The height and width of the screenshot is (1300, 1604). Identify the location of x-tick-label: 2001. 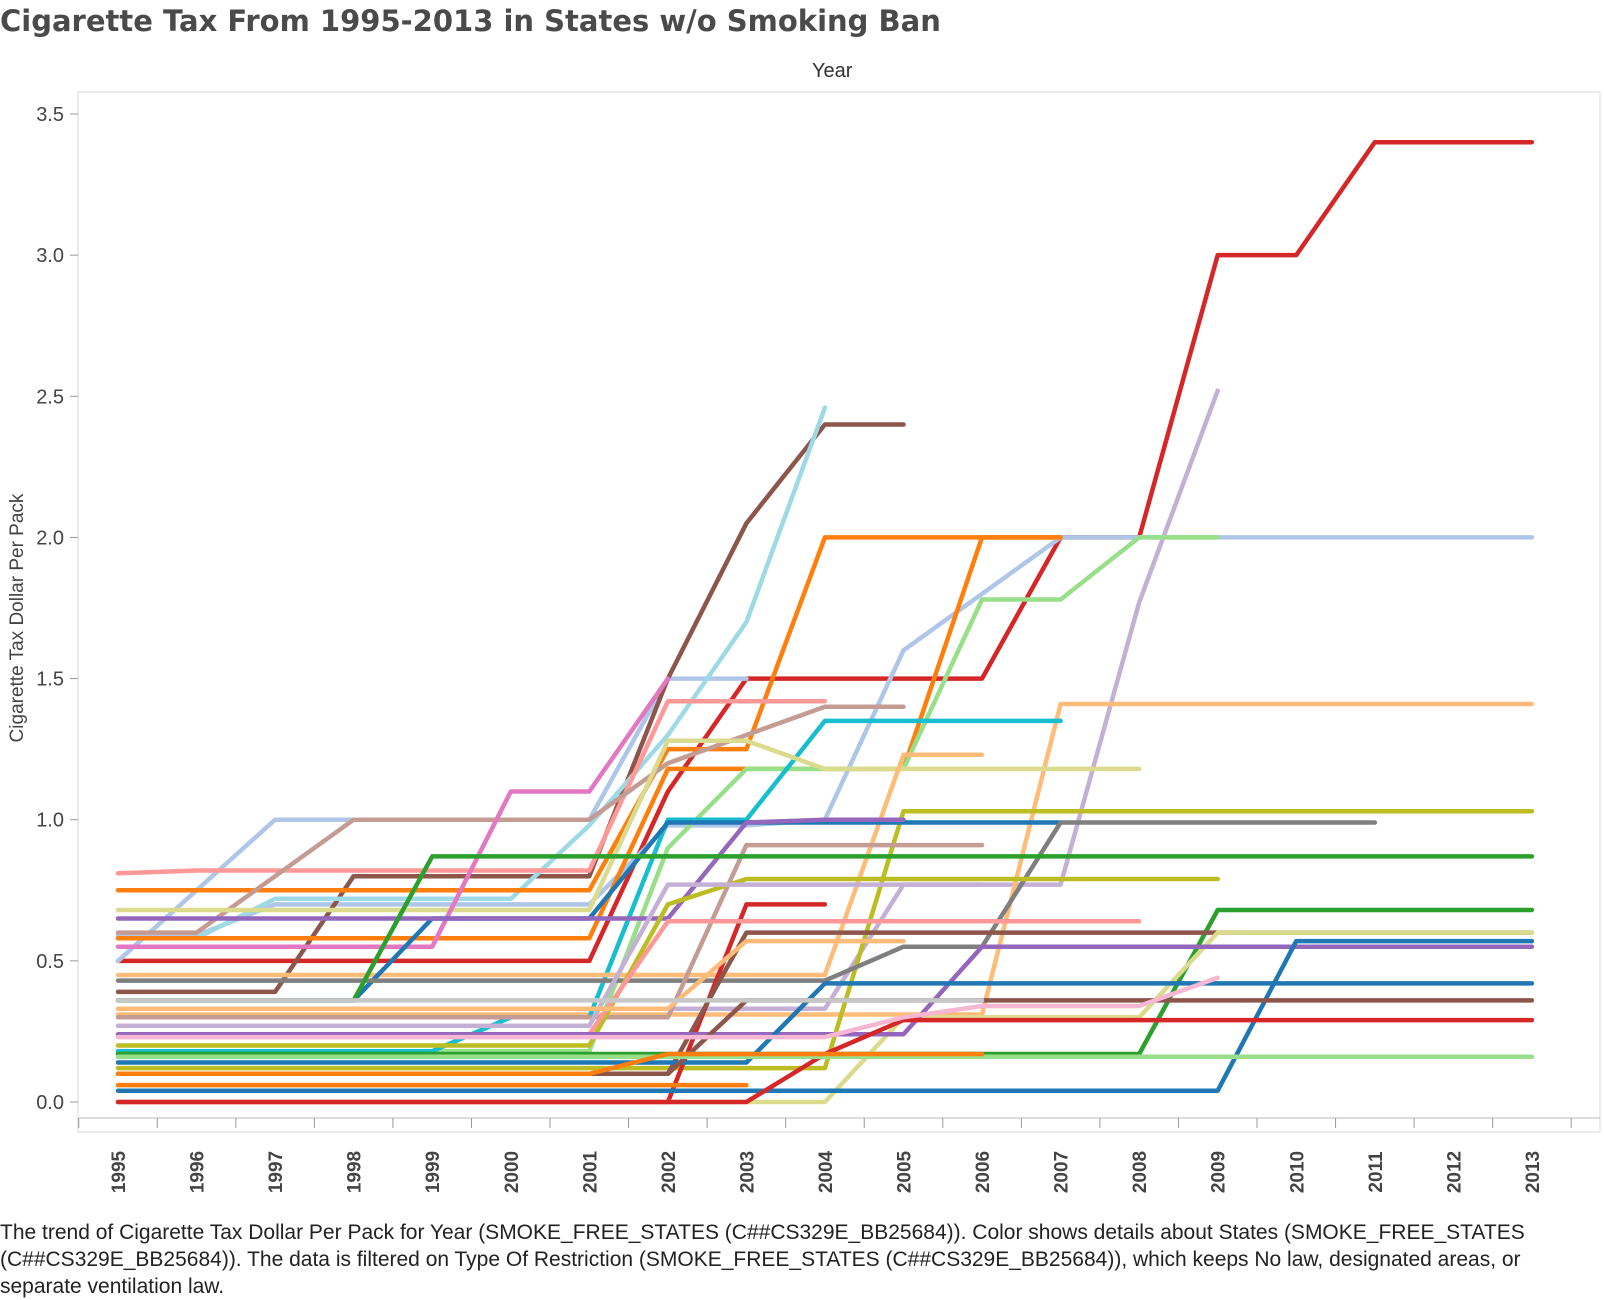
(590, 1171).